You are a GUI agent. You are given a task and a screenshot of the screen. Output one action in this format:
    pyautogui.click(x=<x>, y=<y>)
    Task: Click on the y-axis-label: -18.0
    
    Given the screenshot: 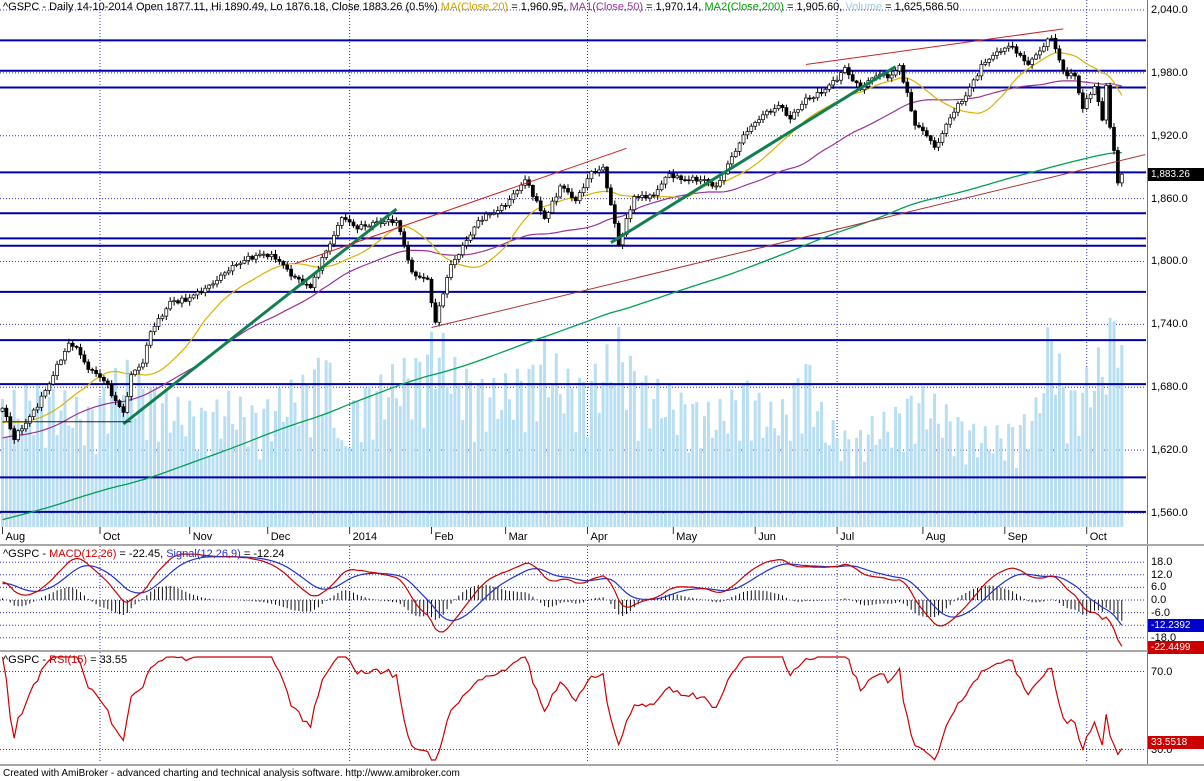 What is the action you would take?
    pyautogui.click(x=1164, y=637)
    